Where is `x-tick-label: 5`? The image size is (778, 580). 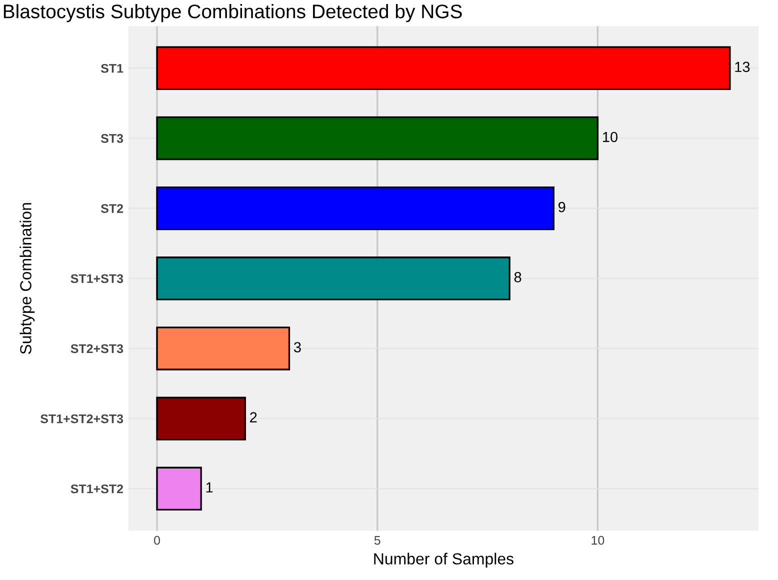
x-tick-label: 5 is located at coordinates (377, 540).